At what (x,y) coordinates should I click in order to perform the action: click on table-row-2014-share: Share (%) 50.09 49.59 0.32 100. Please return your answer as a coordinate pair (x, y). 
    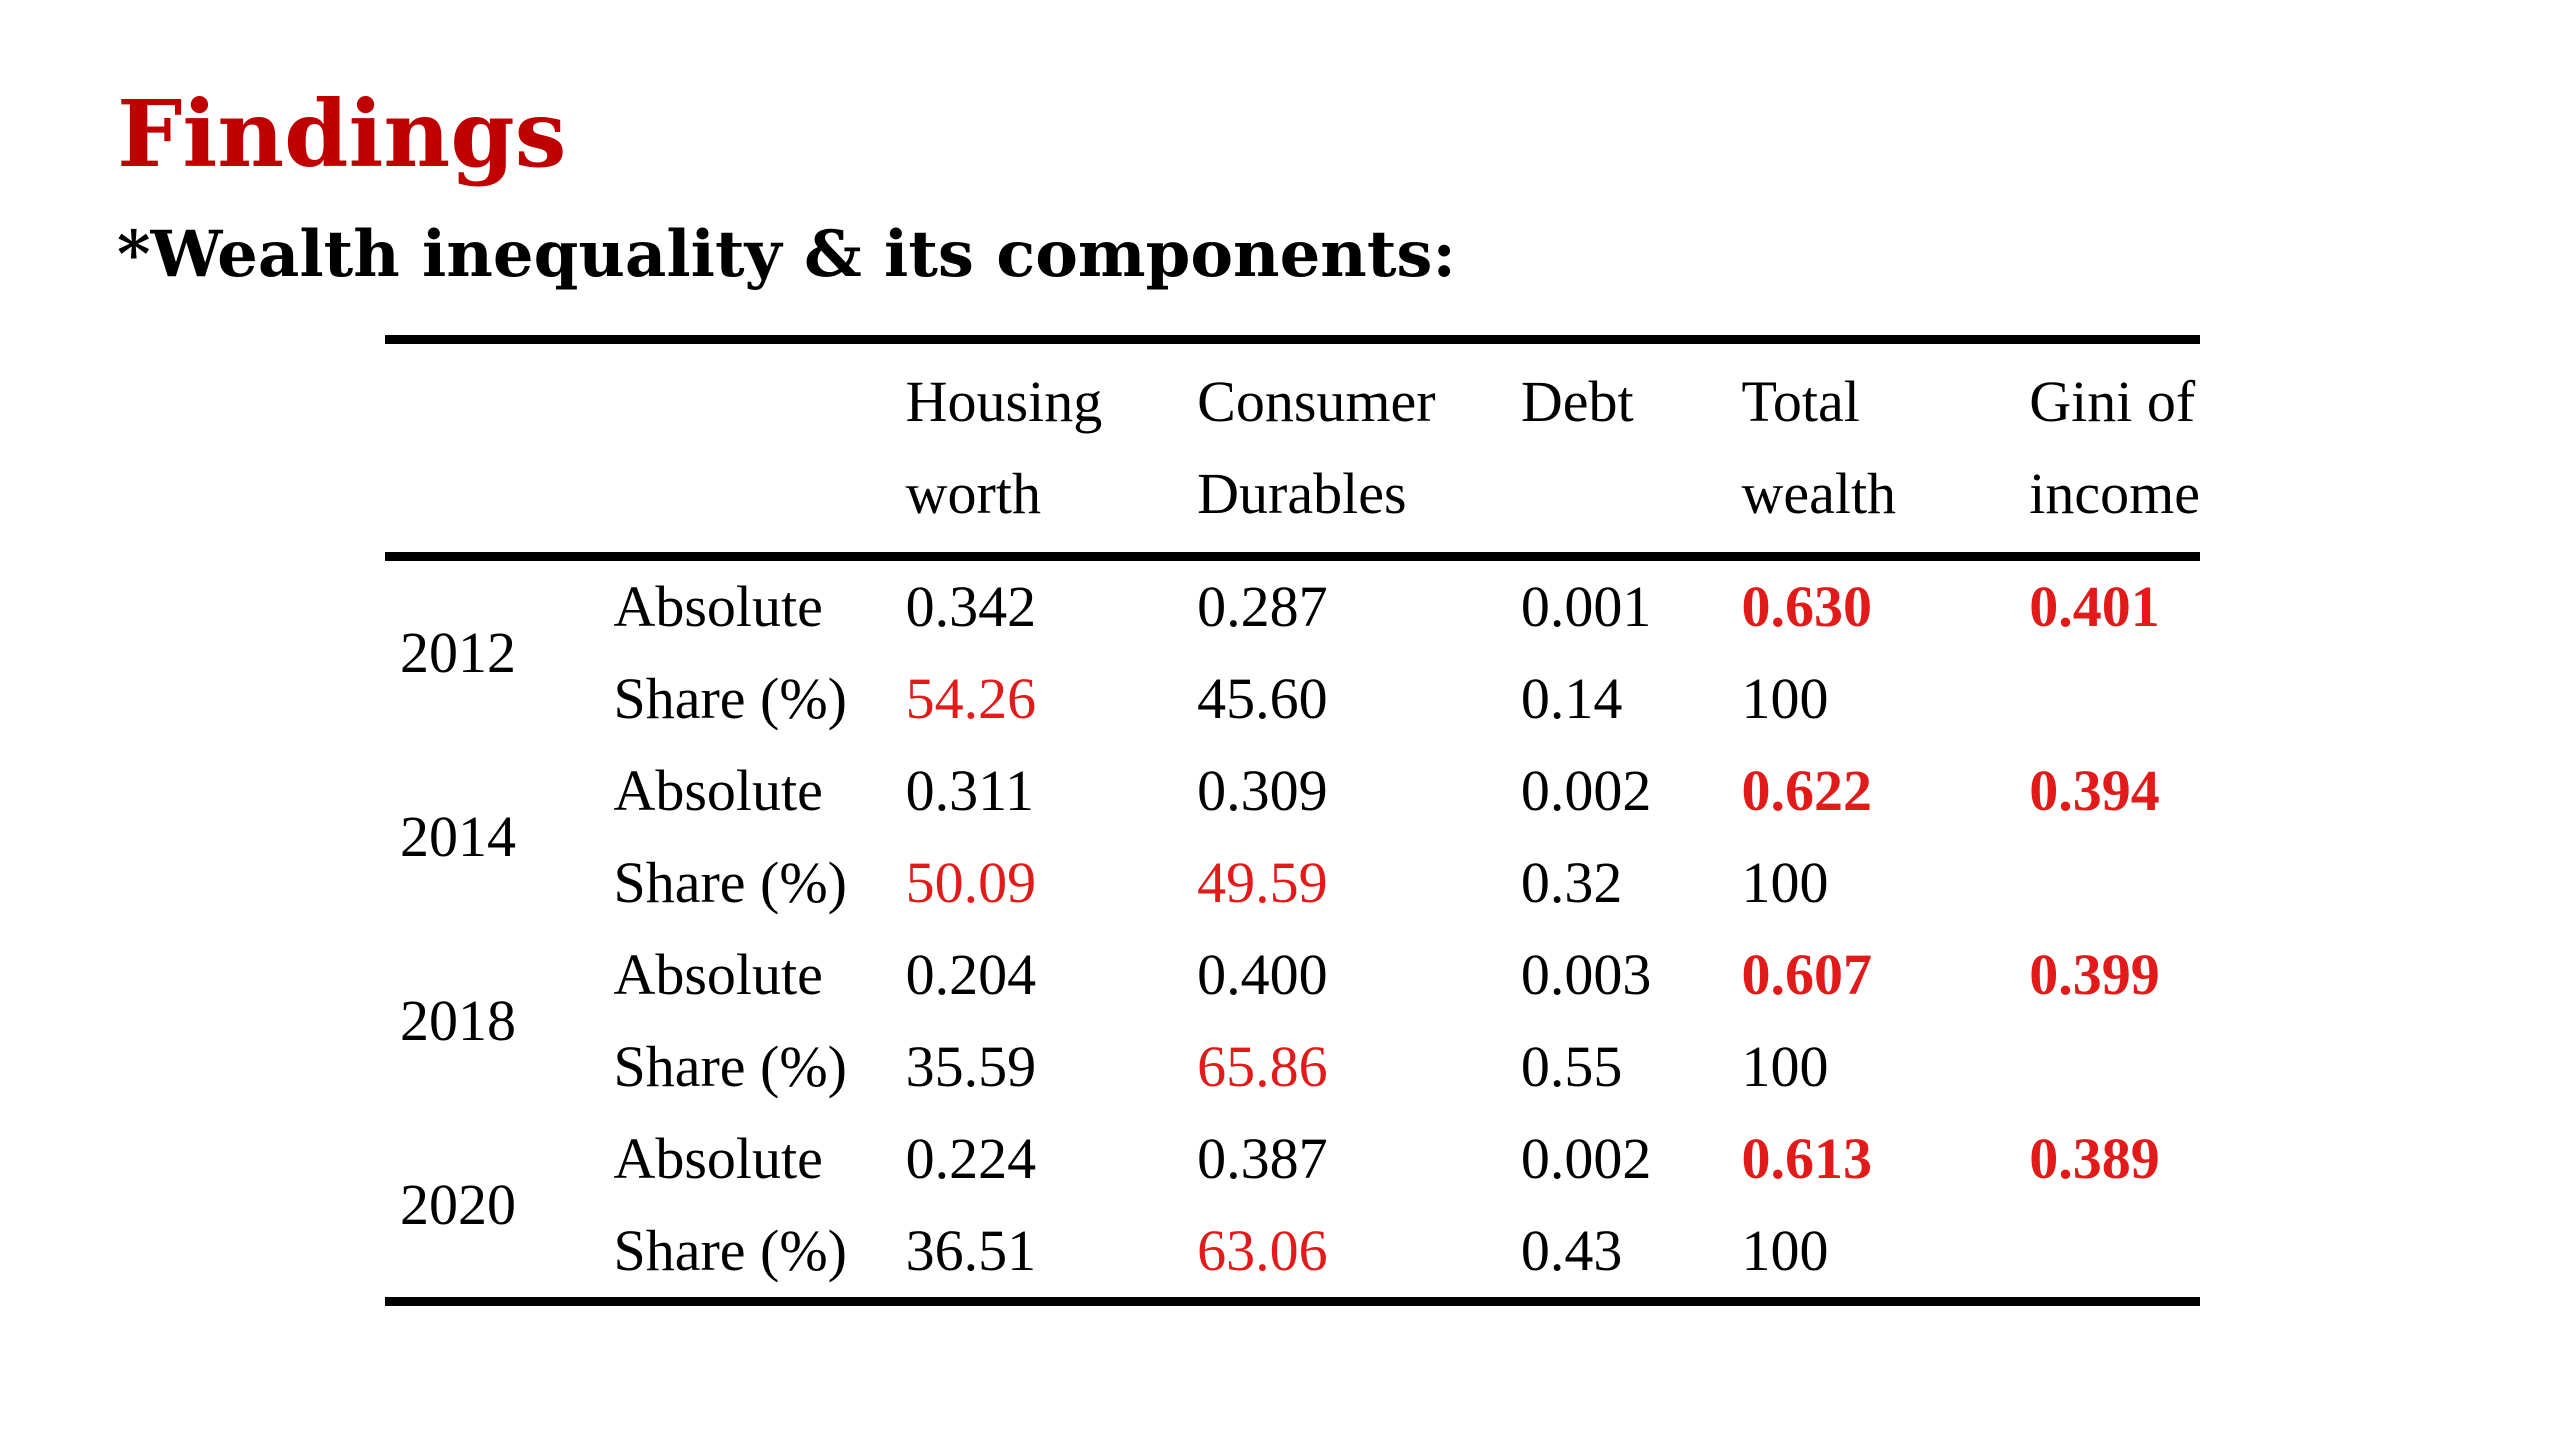
    Looking at the image, I should click on (1292, 883).